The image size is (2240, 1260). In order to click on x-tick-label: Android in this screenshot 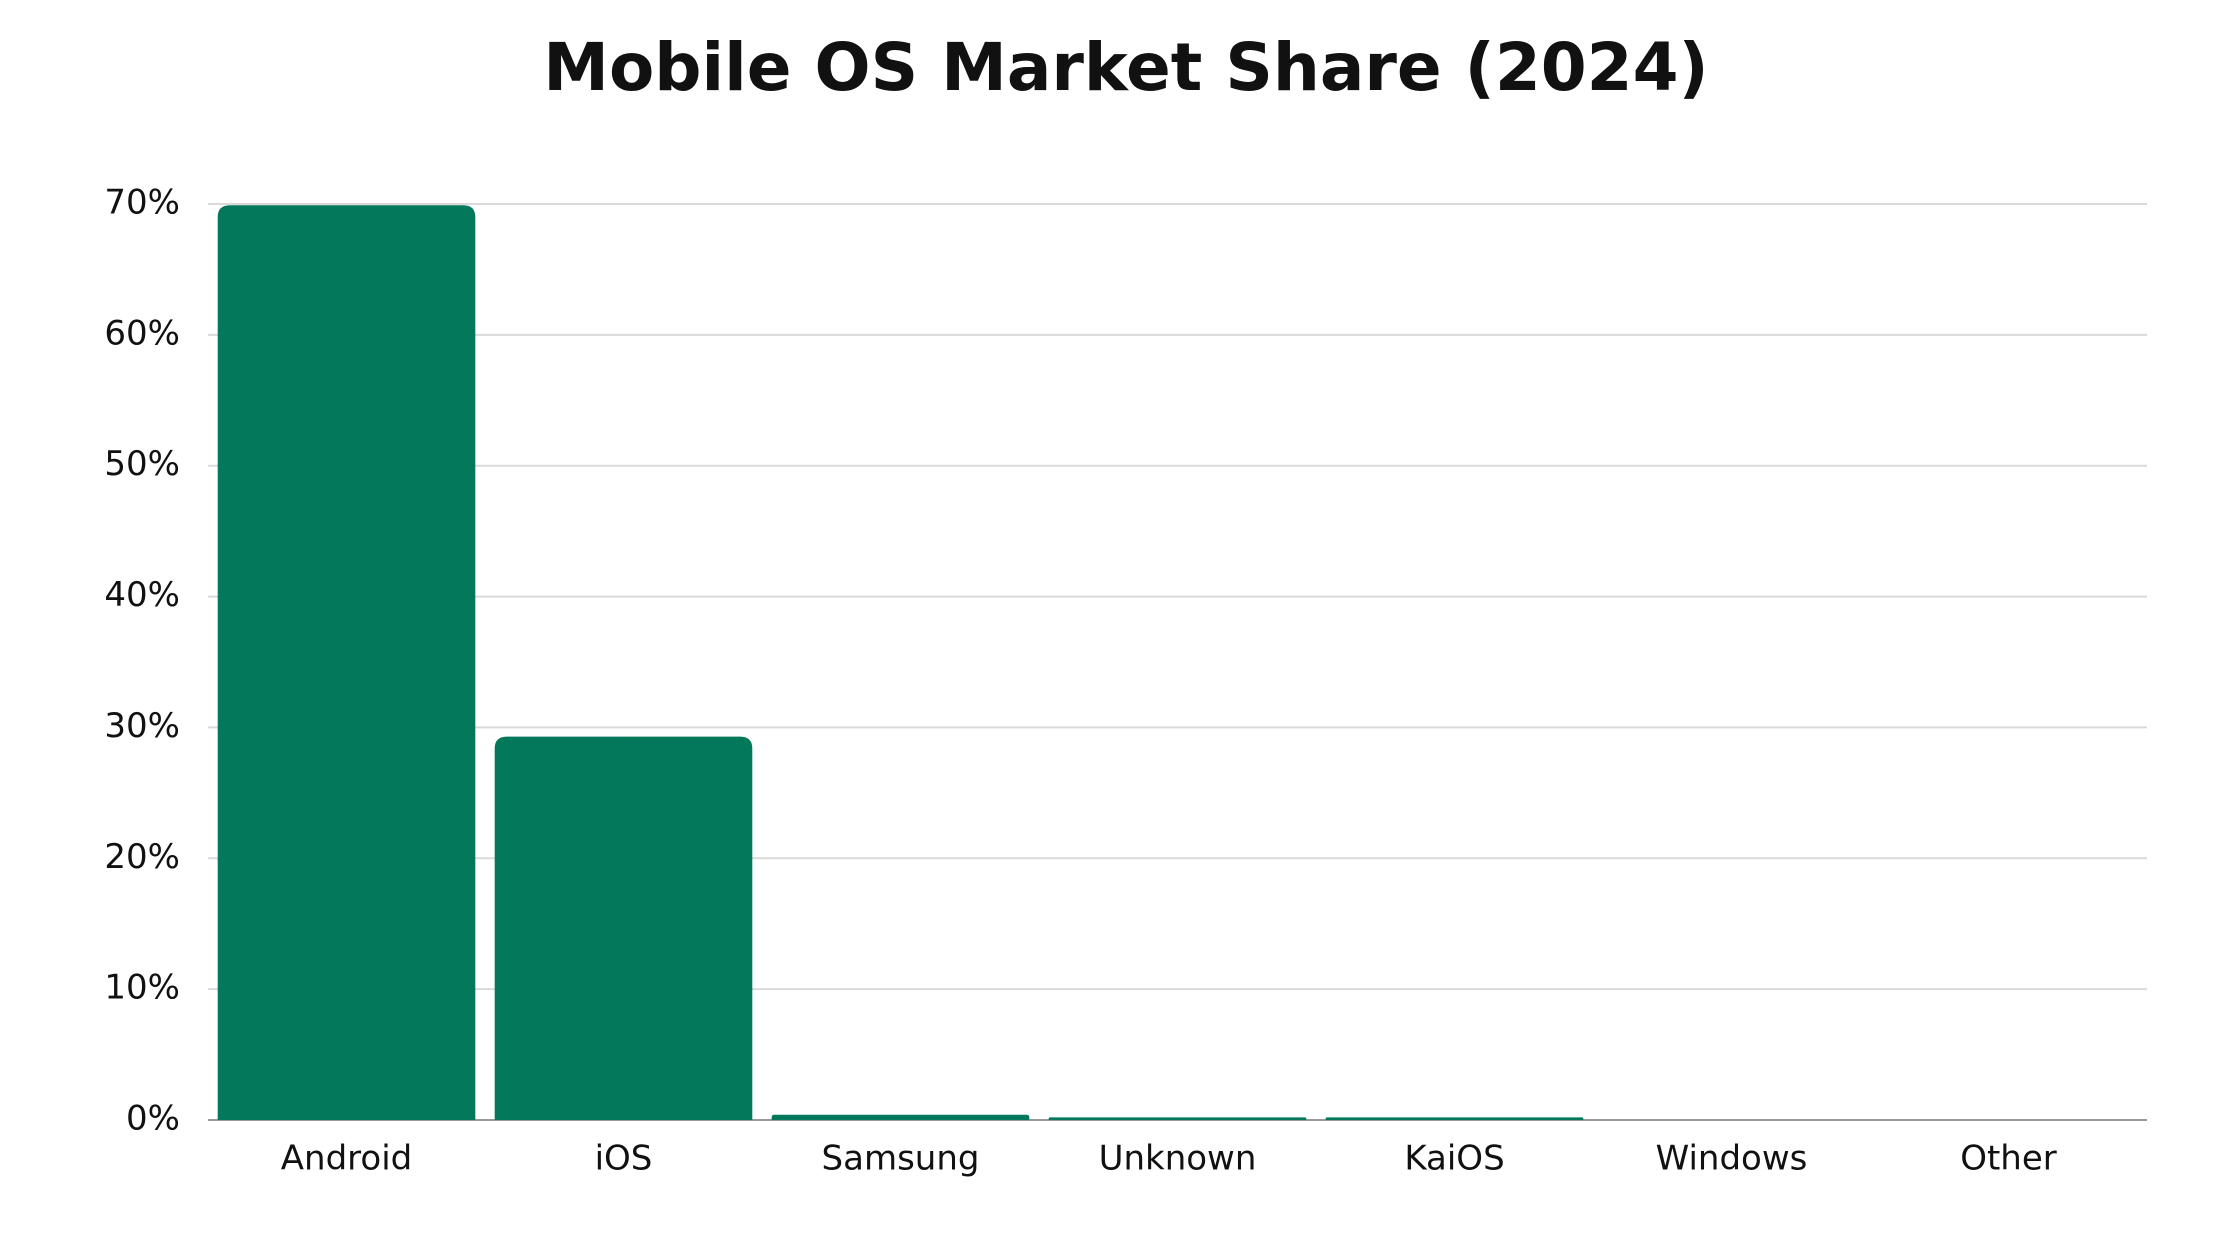, I will do `click(346, 1159)`.